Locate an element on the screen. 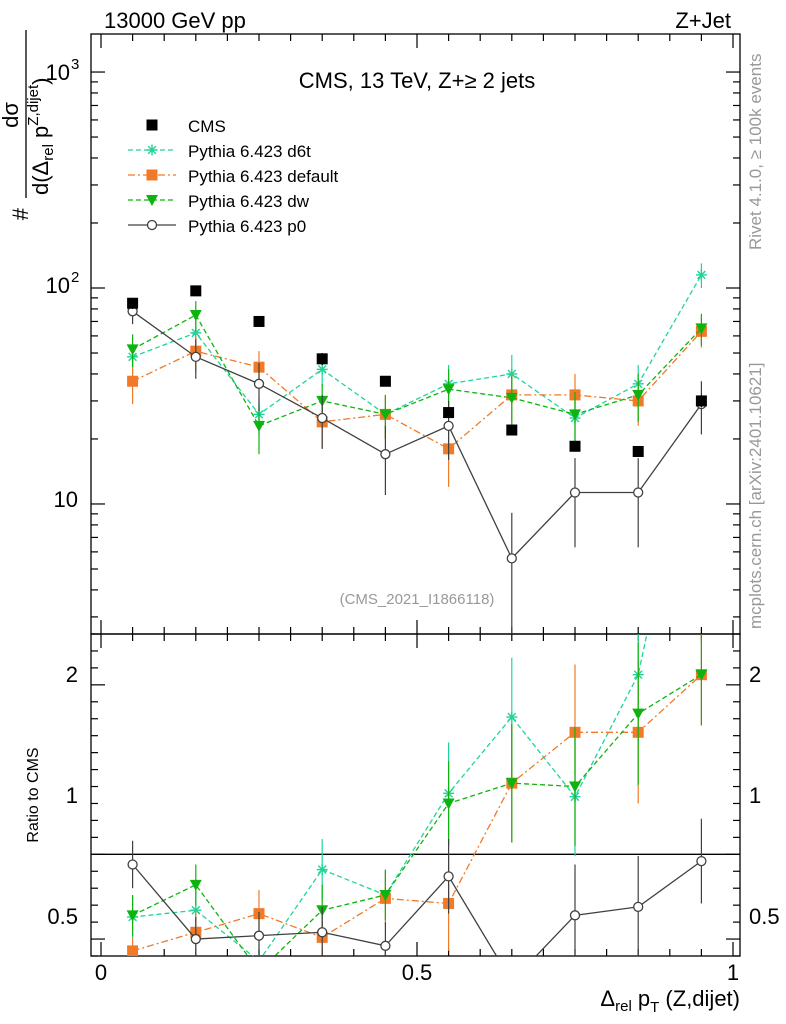 The height and width of the screenshot is (1024, 786). xtick-label-0: 0 is located at coordinates (101, 972).